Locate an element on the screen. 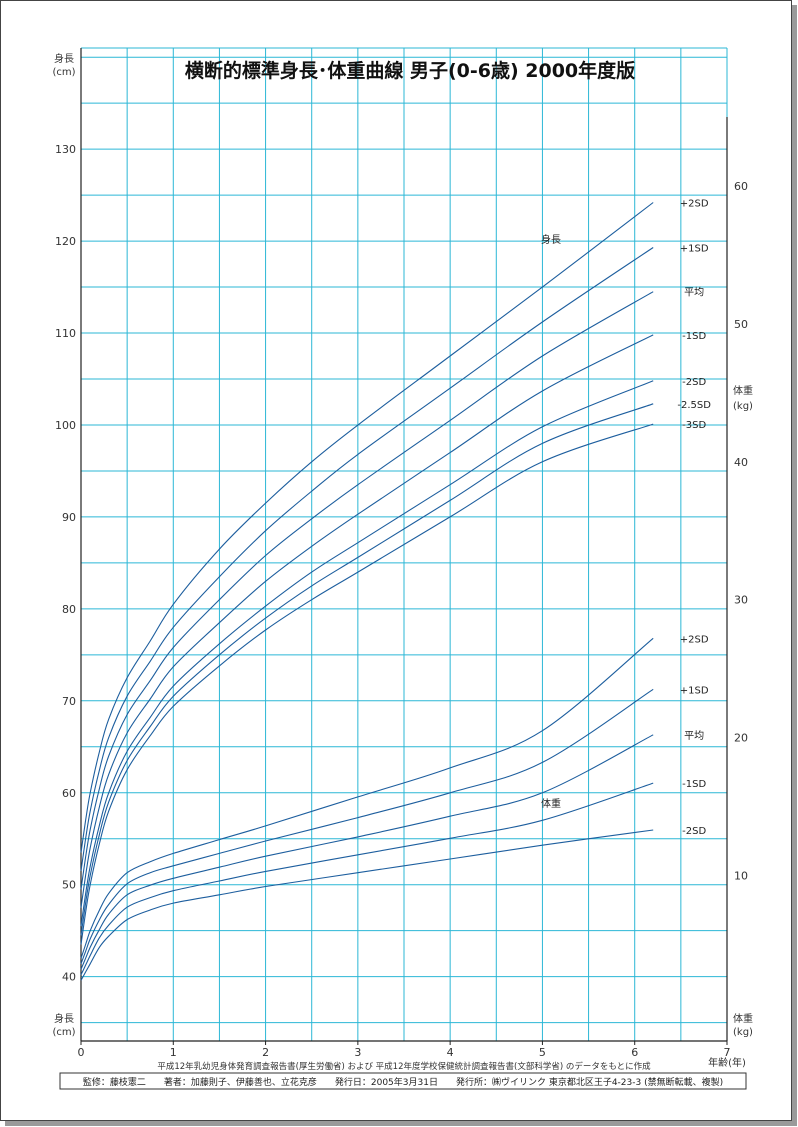 This screenshot has height=1127, width=798. x-axis-label: 年齢(年) is located at coordinates (727, 1062).